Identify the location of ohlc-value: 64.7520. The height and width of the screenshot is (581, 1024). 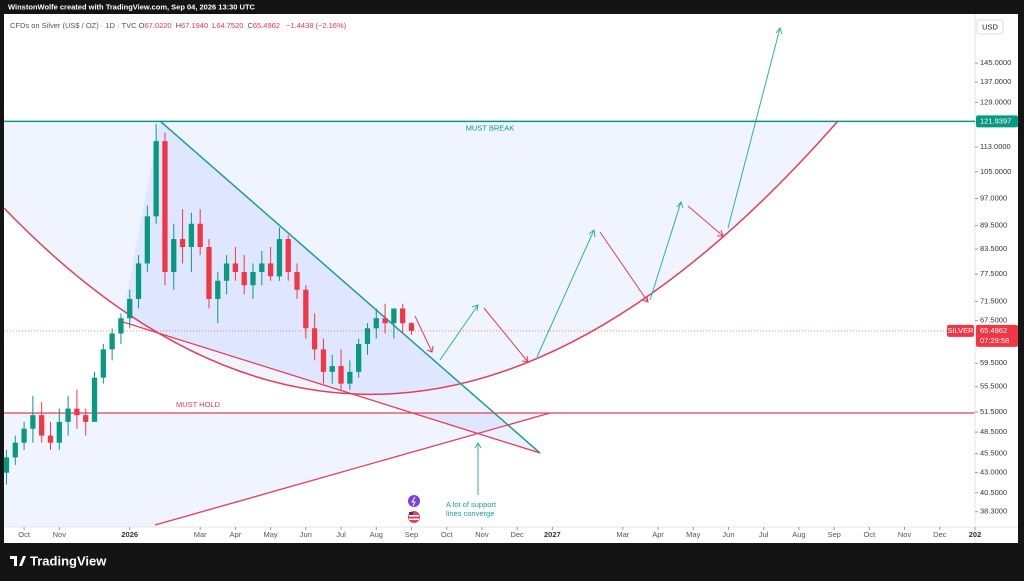
(230, 25).